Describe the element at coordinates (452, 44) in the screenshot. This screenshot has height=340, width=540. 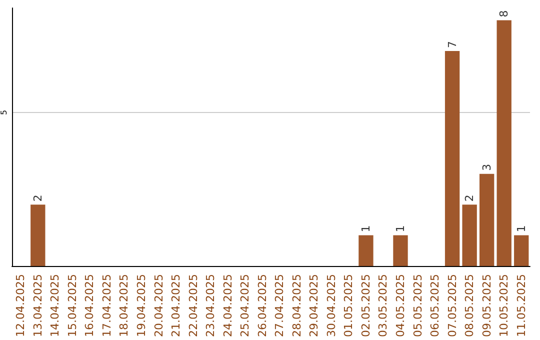
I see `data-label: 7` at that location.